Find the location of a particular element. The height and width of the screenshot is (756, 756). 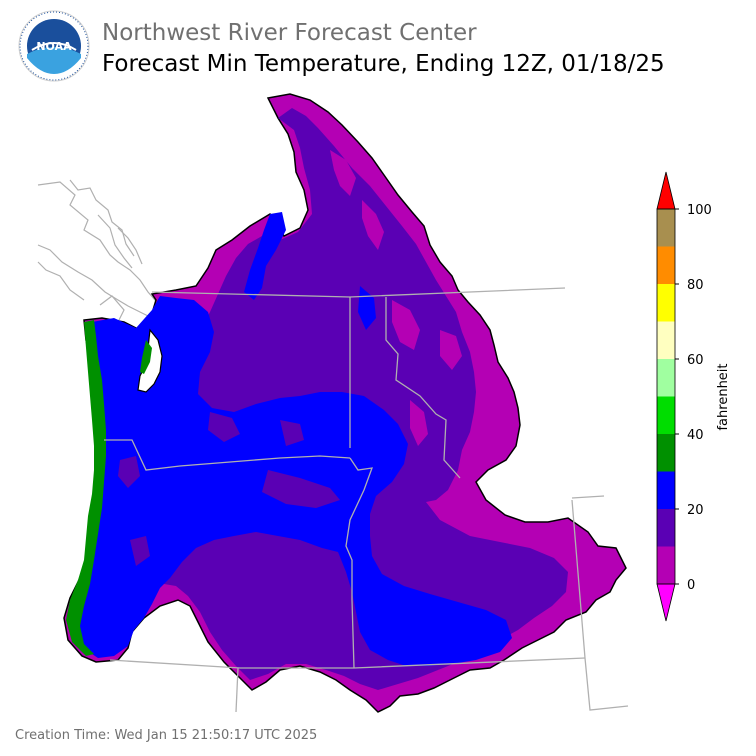

colorbar-label: fahrenheit is located at coordinates (723, 396).